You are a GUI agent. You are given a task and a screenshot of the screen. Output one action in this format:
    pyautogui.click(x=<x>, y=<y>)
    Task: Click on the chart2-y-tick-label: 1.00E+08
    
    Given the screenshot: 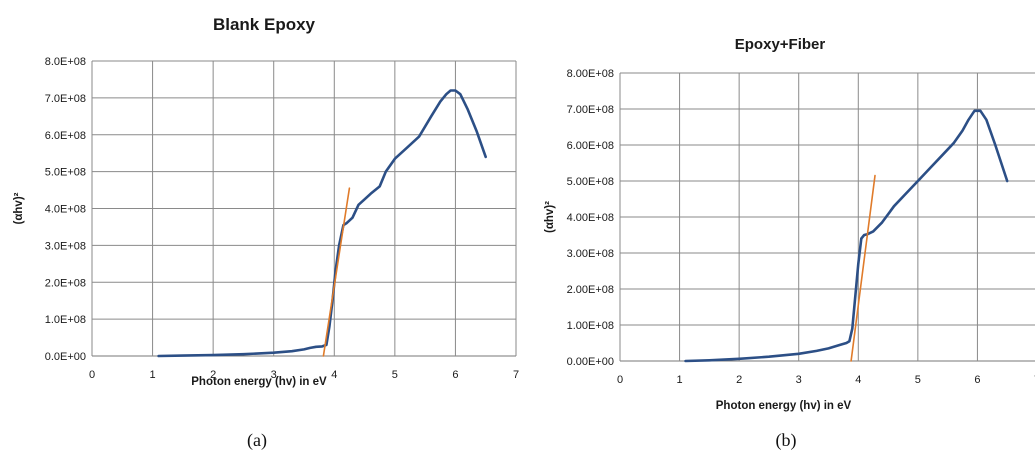 What is the action you would take?
    pyautogui.click(x=590, y=326)
    